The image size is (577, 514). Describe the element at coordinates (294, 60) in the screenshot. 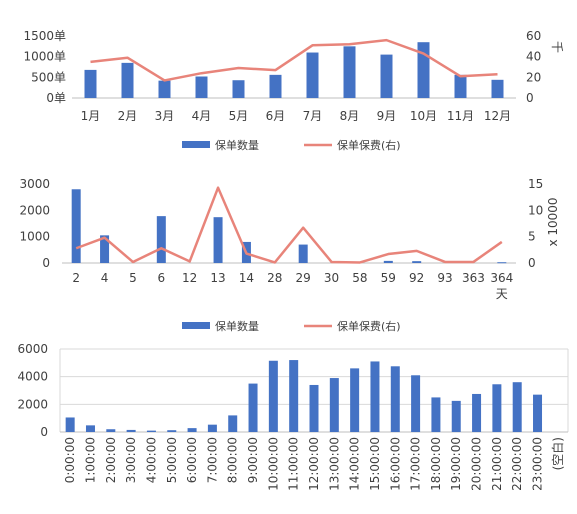

I see `c1-series-line` at that location.